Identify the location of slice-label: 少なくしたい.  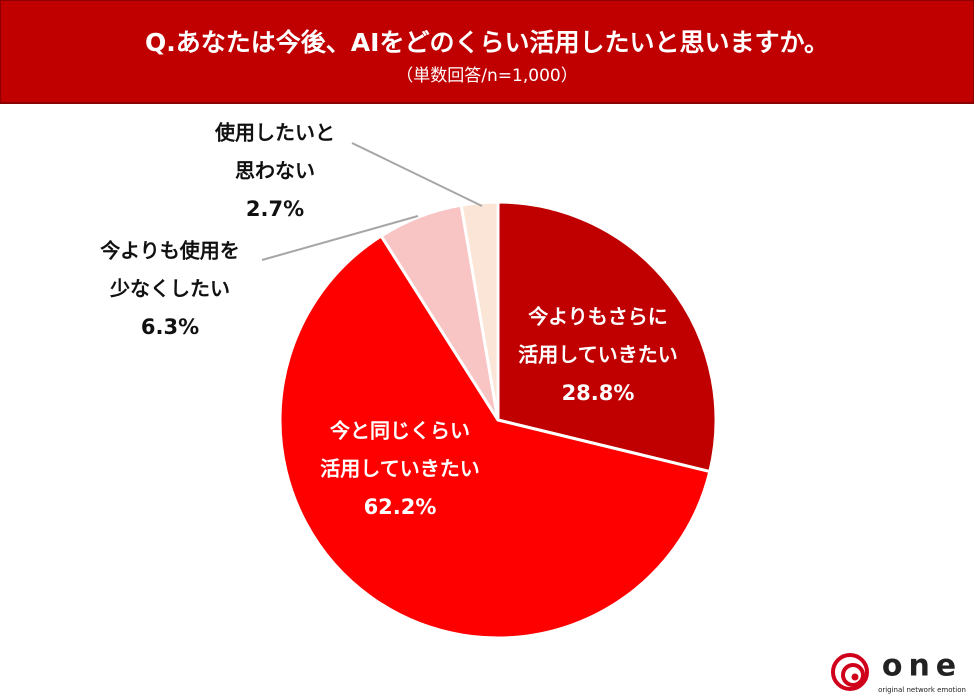
(169, 289).